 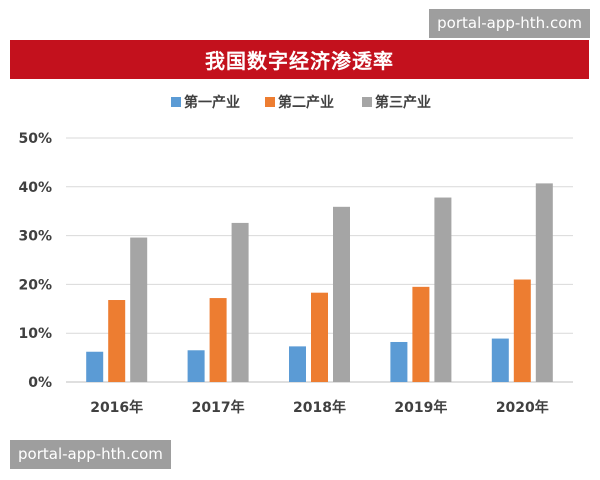 What do you see at coordinates (35, 261) in the screenshot?
I see `y-axis-ticks: 0% 10% 20% 30% 40% 50%` at bounding box center [35, 261].